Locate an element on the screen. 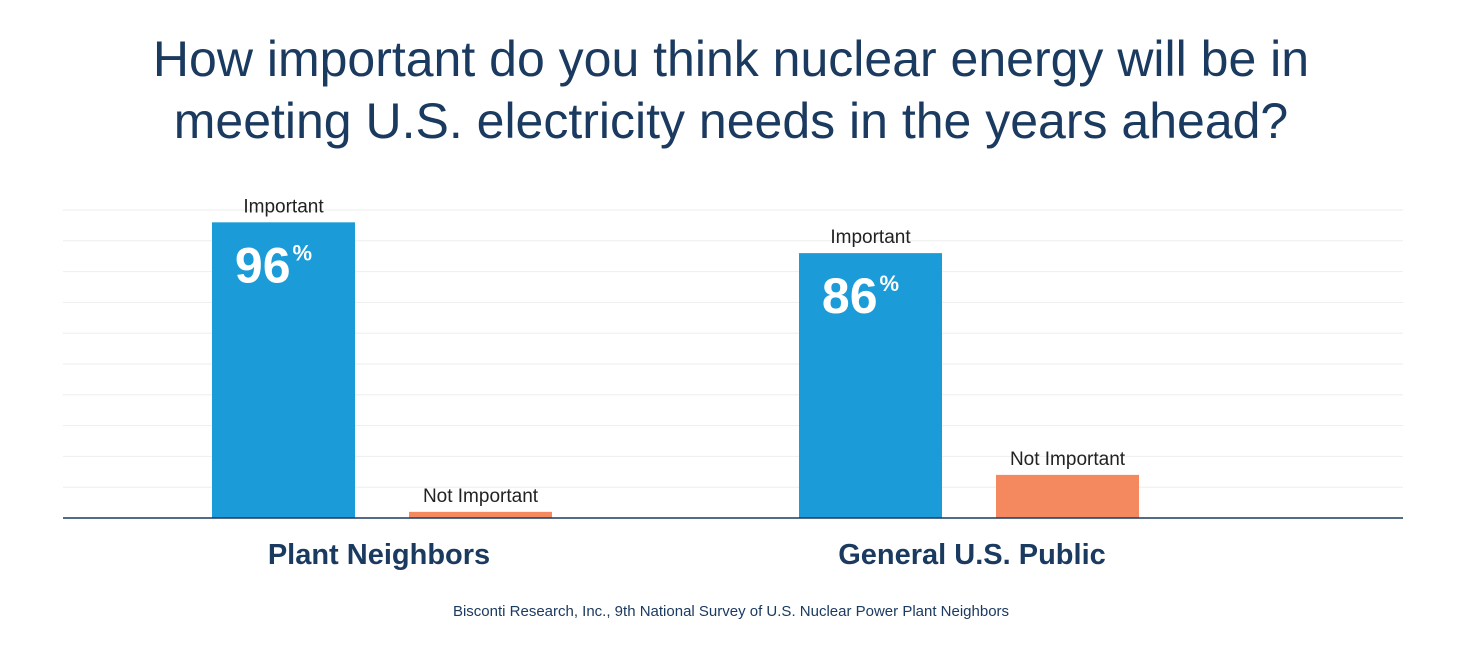 The height and width of the screenshot is (653, 1462). category-label: Plant Neighbors is located at coordinates (379, 555).